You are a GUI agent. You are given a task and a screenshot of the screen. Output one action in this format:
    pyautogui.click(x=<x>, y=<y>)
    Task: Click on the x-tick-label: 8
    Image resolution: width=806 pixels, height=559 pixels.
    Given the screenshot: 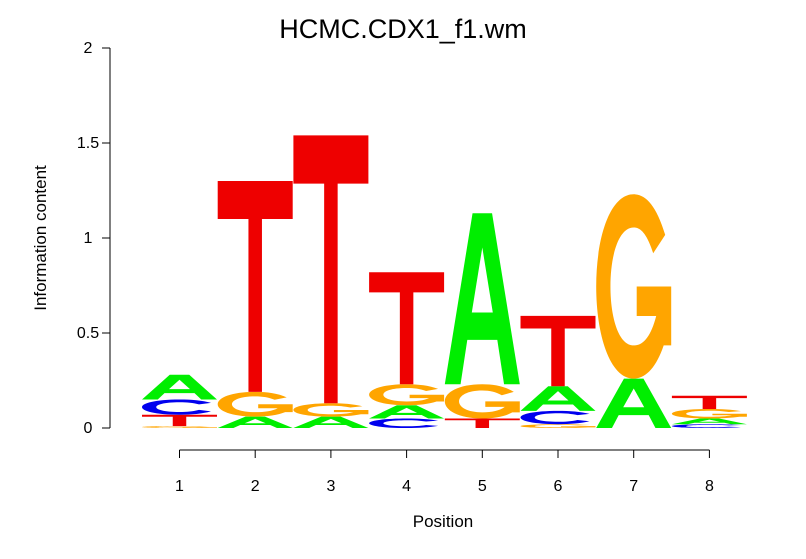 What is the action you would take?
    pyautogui.click(x=709, y=486)
    